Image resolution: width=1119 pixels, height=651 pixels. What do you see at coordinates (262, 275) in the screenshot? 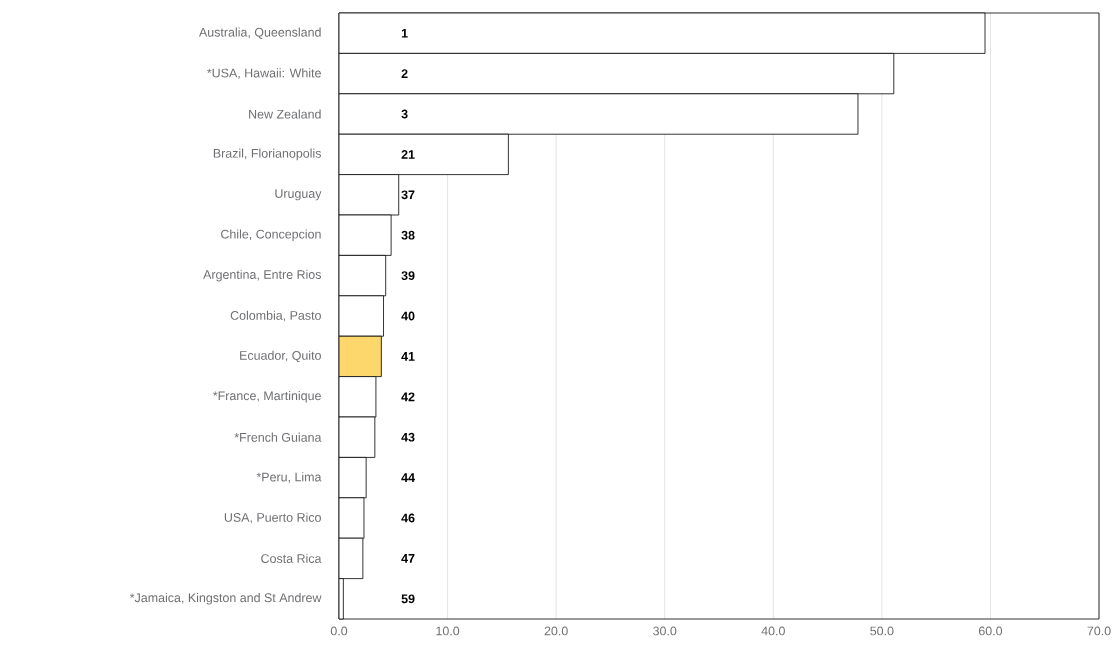
I see `y-tick-label: Argentina, Entre Rios` at bounding box center [262, 275].